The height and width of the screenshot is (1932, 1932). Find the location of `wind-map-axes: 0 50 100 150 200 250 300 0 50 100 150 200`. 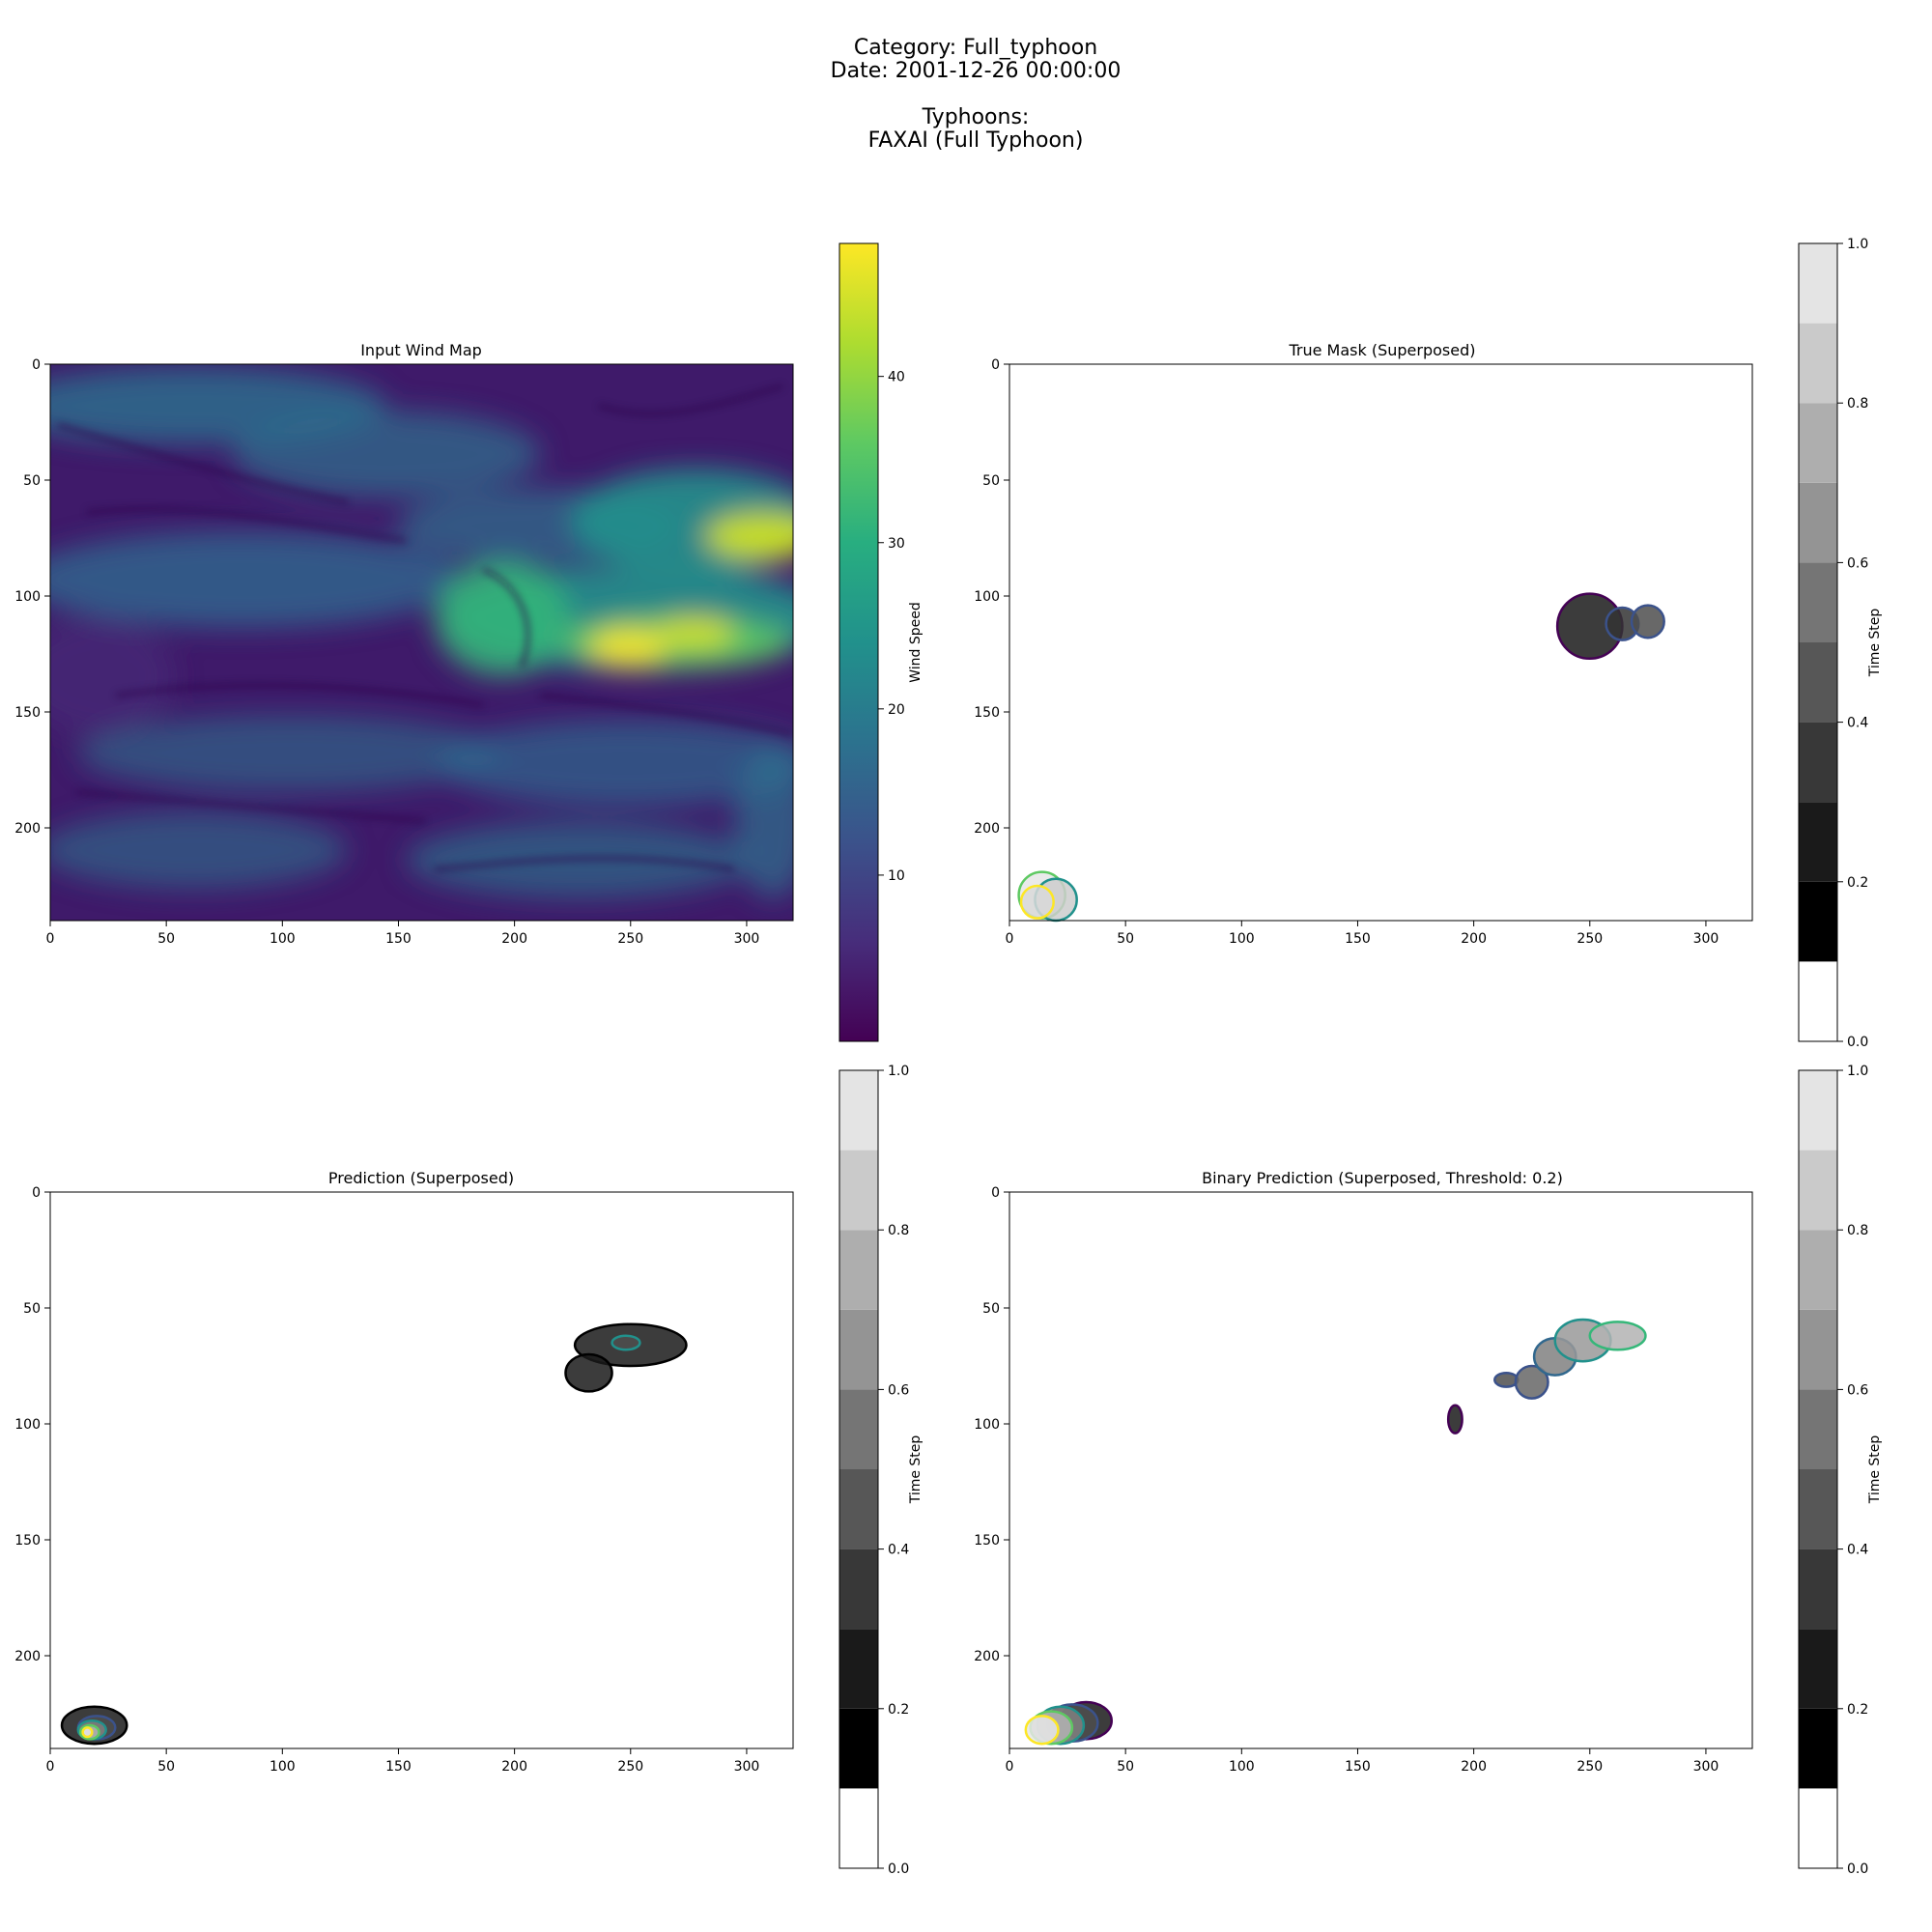

wind-map-axes: 0 50 100 150 200 250 300 0 50 100 150 200 is located at coordinates (386, 652).